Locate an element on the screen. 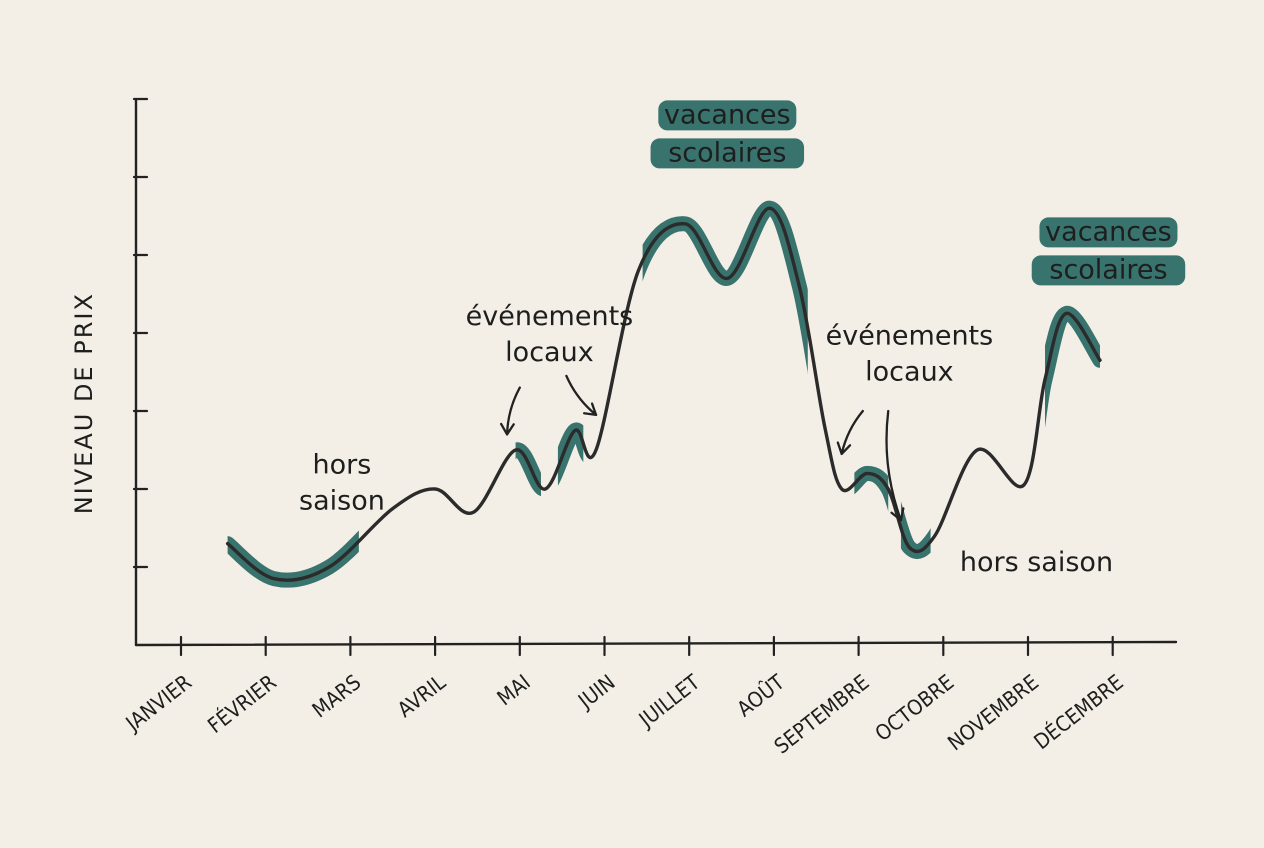 The image size is (1264, 848). x-tick-label: SEPTEMBRE is located at coordinates (822, 714).